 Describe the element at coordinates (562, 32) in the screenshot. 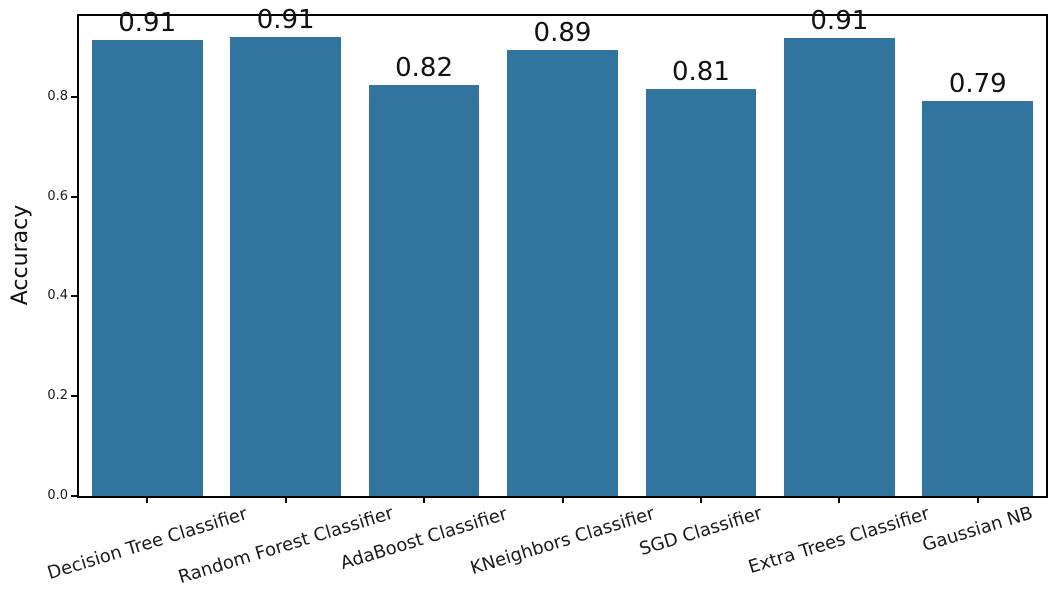

I see `bar-value-label: 0.89` at that location.